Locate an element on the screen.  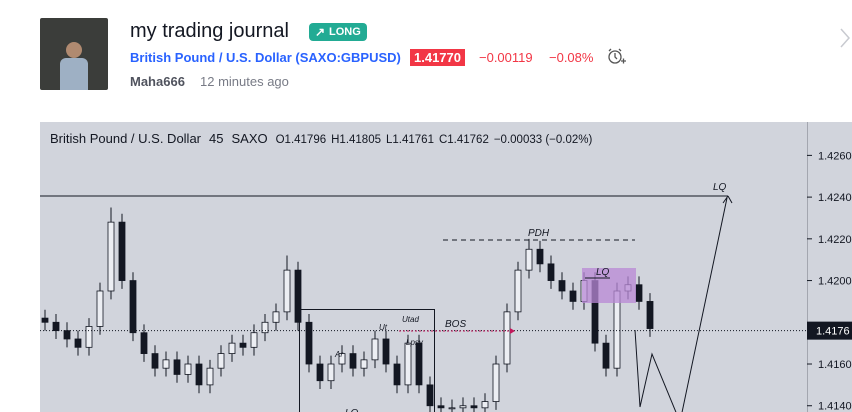
projection is located at coordinates (655, 370).